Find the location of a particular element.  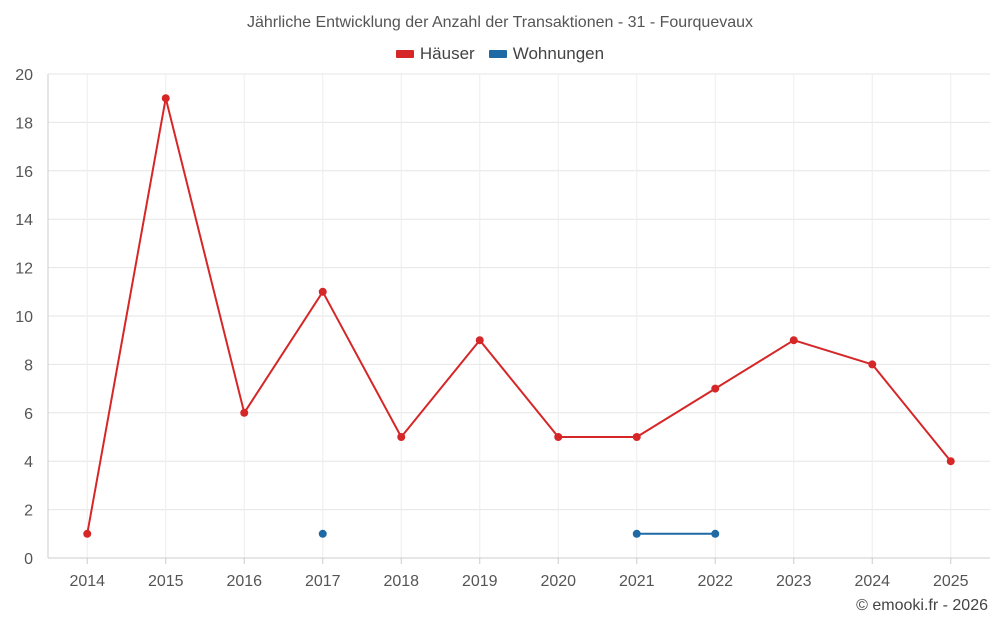

legend-item-wohnungen: Wohnungen is located at coordinates (546, 54).